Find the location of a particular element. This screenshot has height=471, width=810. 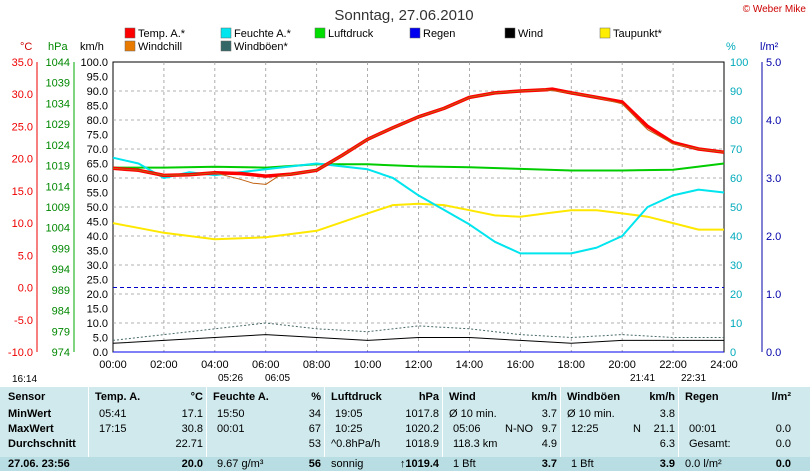

temp-min-time: 05:41 is located at coordinates (113, 414).